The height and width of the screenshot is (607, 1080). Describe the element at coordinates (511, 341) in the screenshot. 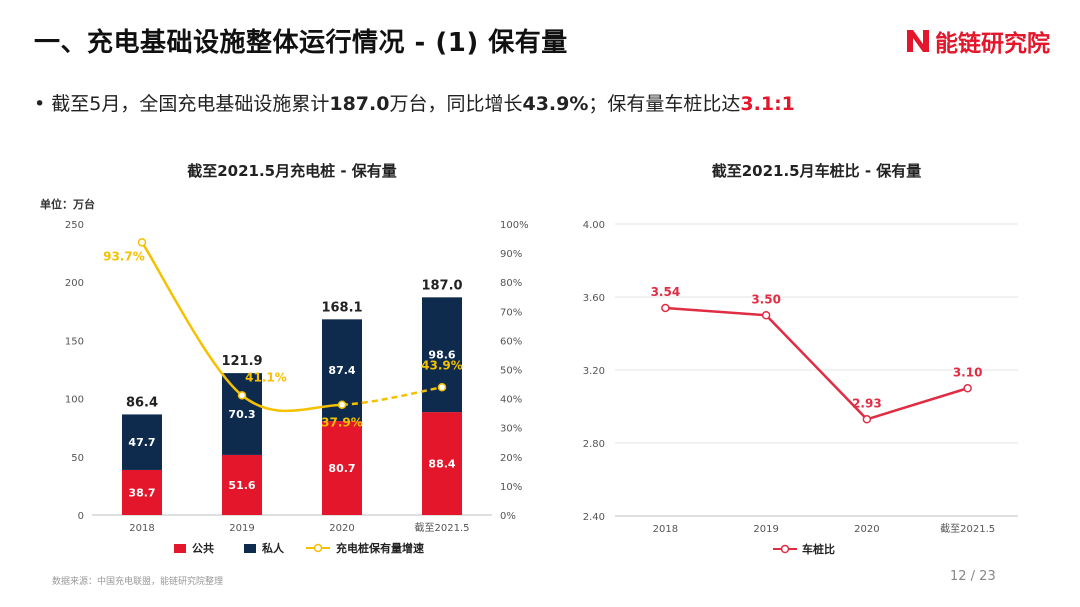

I see `y2-tick-label: 60%` at that location.